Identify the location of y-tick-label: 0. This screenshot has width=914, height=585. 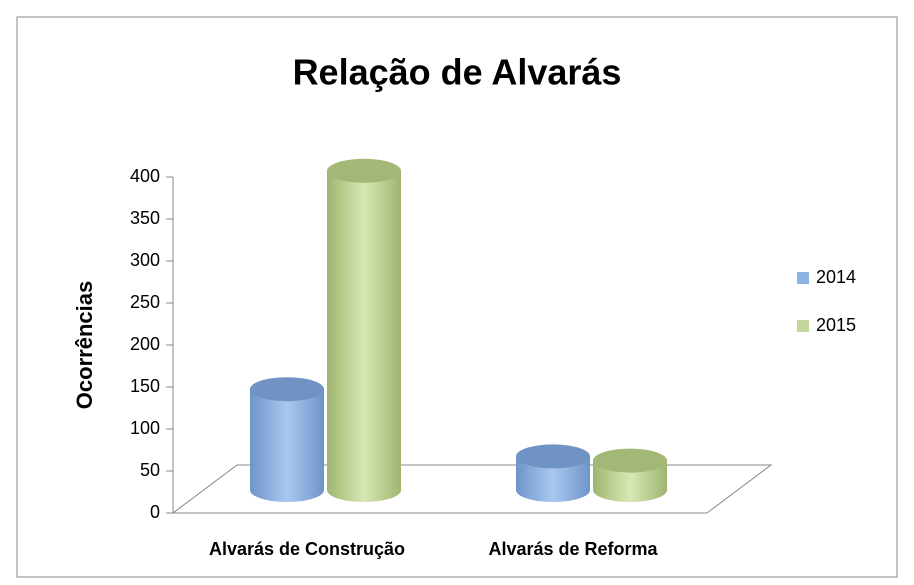
(155, 512).